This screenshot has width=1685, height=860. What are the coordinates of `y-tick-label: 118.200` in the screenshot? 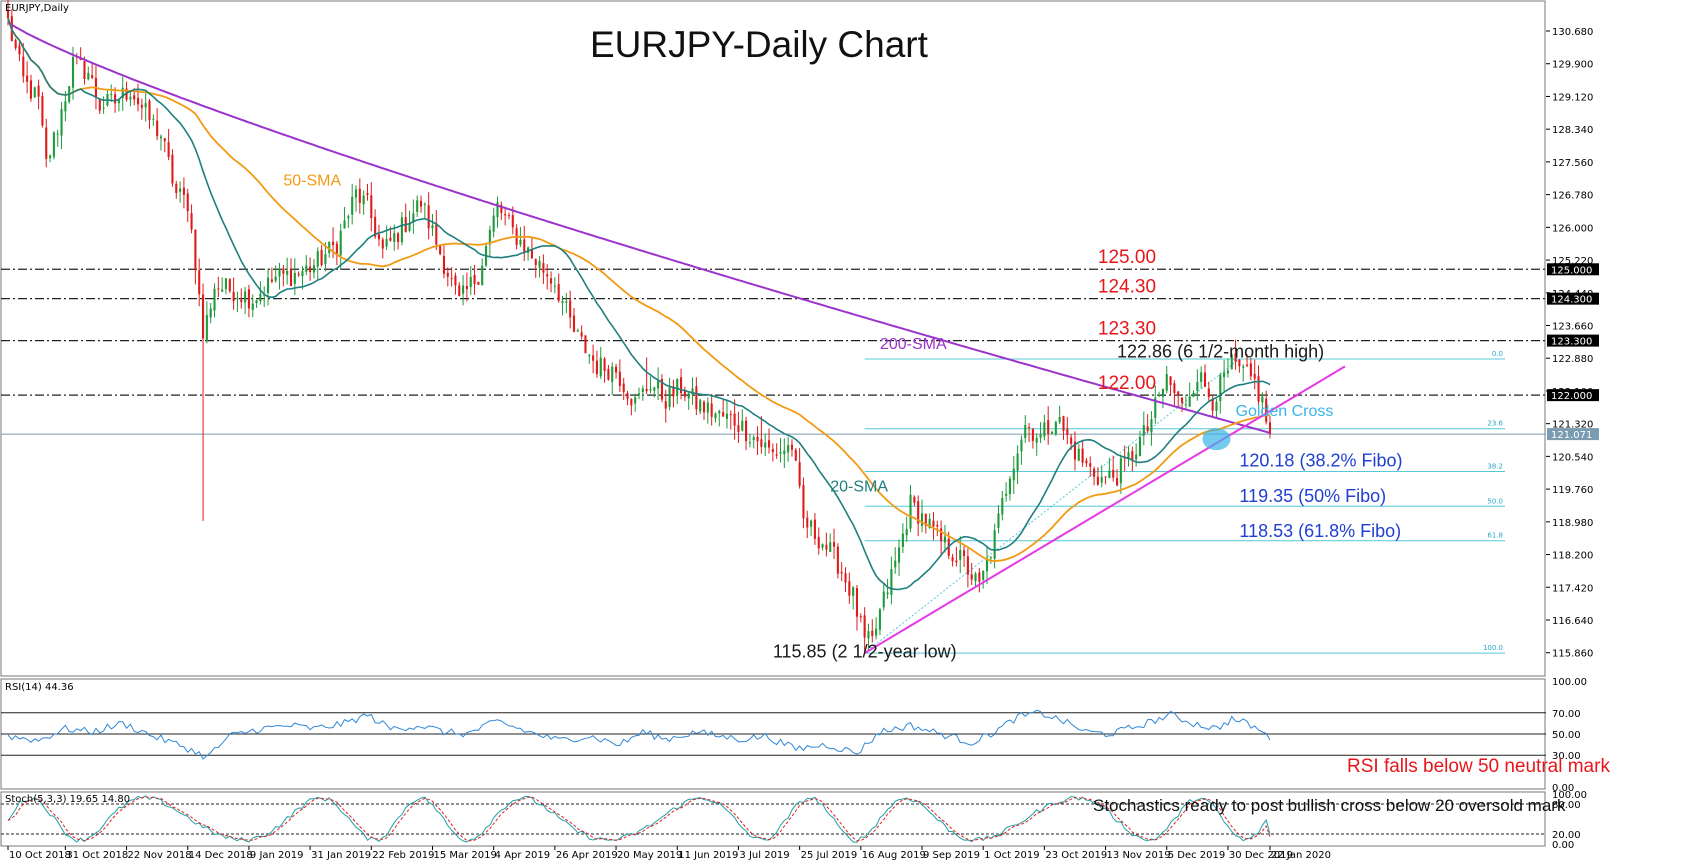 It's located at (1572, 556).